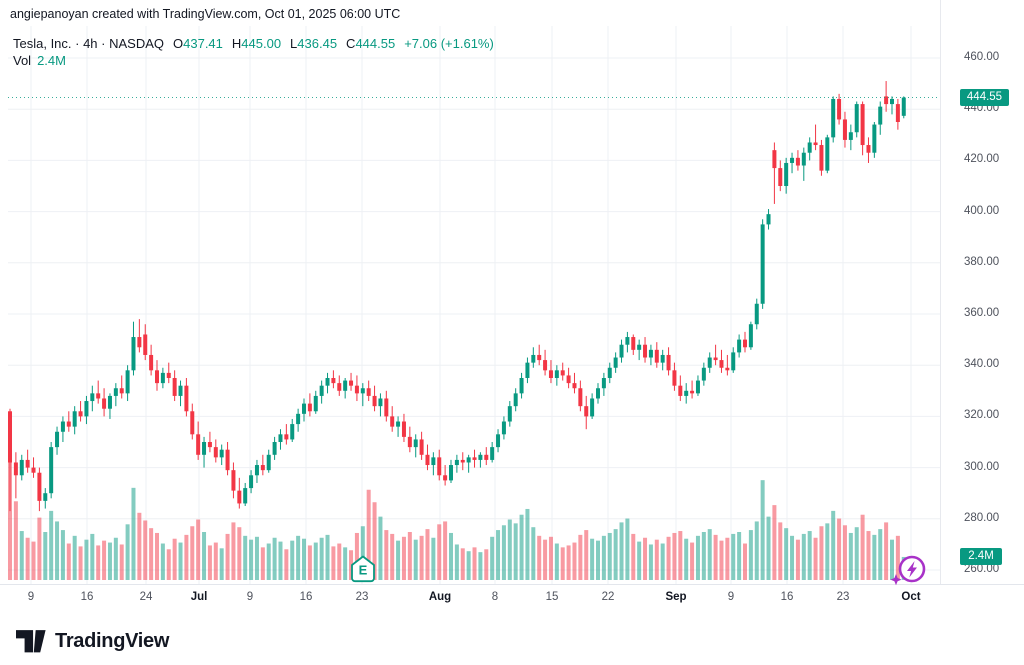  What do you see at coordinates (940, 306) in the screenshot?
I see `price-axis-separator` at bounding box center [940, 306].